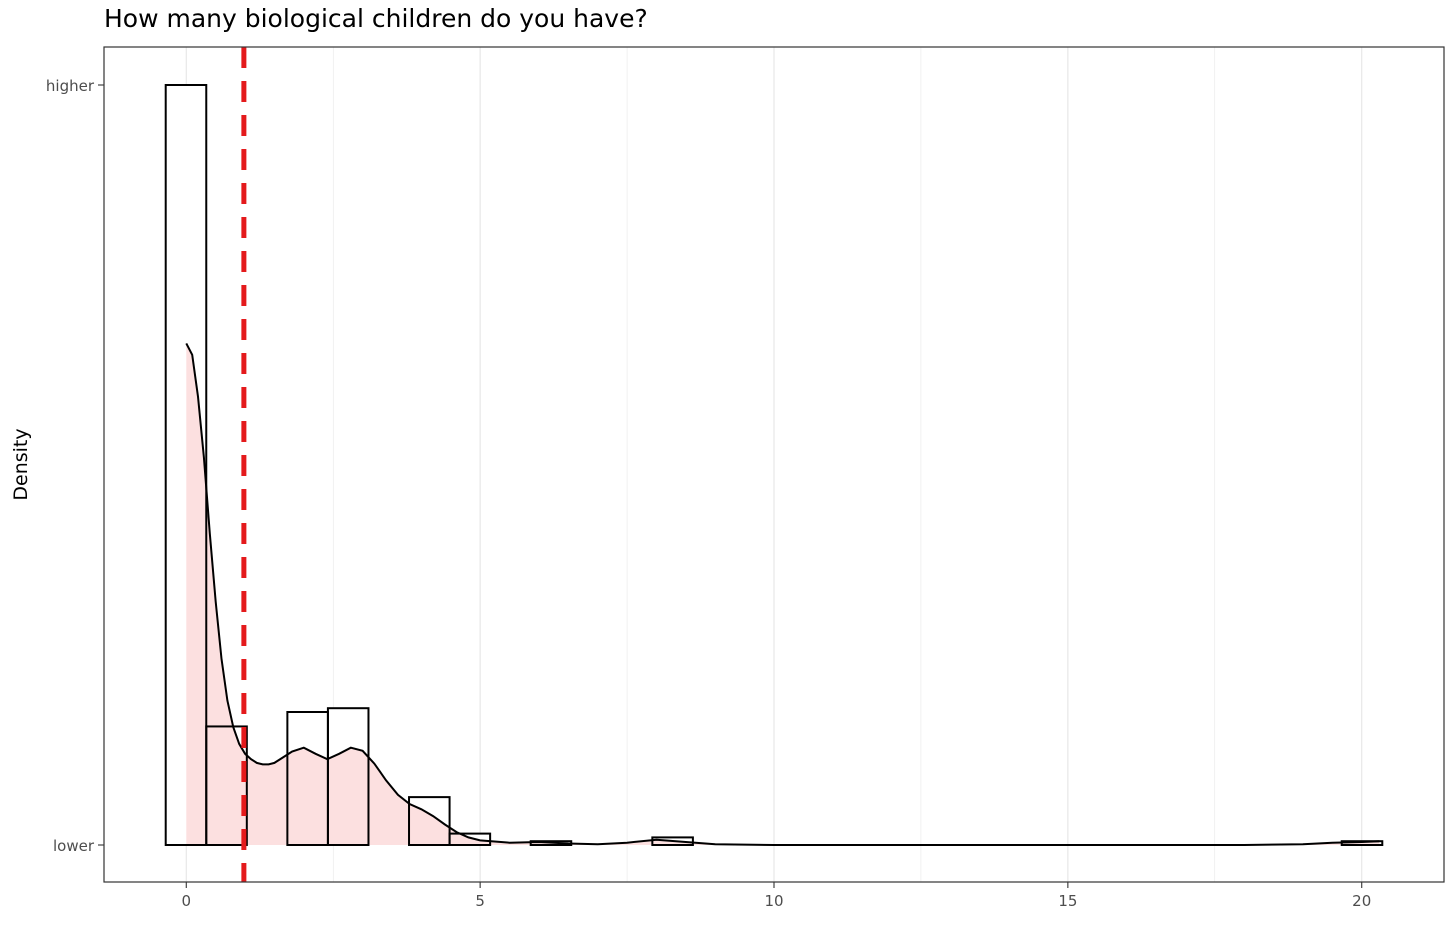  I want to click on x-tick-label: 5, so click(480, 901).